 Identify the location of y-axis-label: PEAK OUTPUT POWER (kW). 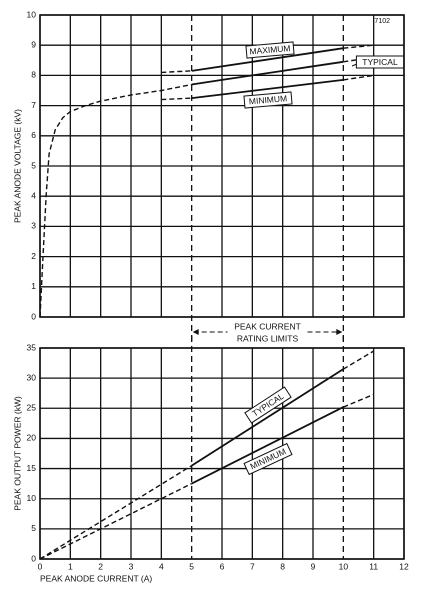
(17, 453).